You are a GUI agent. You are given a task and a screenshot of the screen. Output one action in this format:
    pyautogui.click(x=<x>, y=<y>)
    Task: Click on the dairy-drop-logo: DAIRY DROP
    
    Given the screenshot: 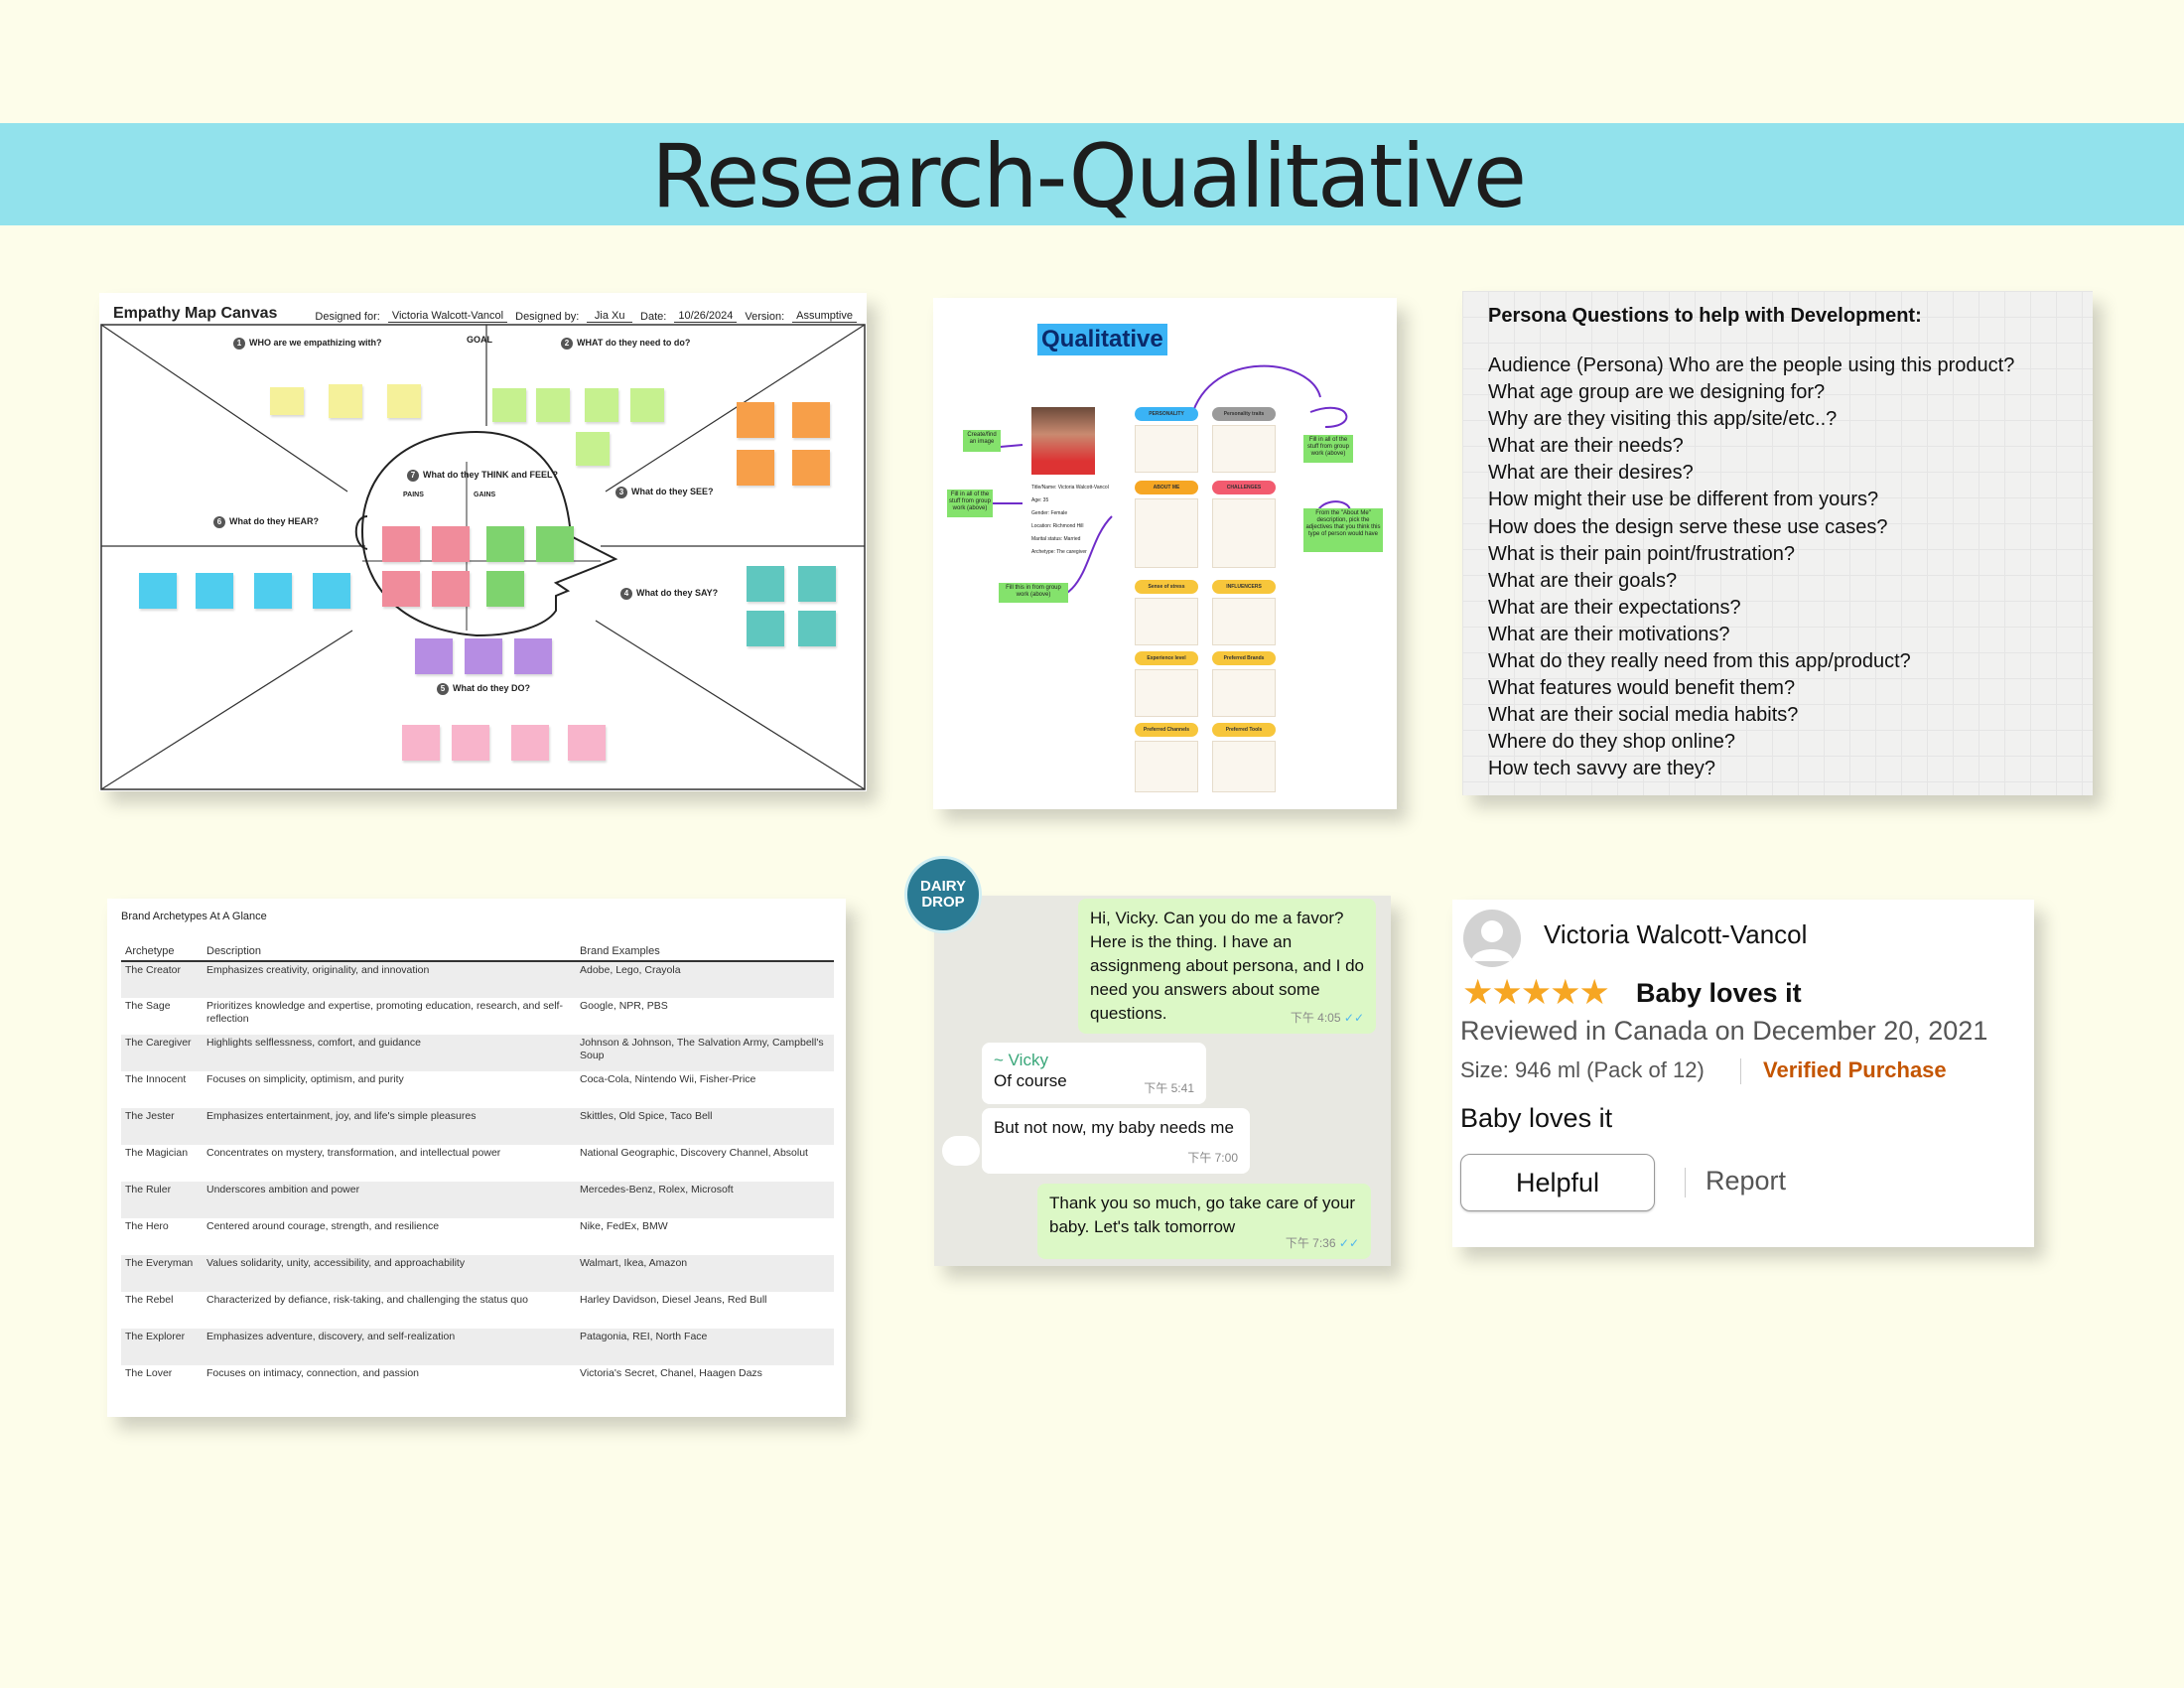 What is the action you would take?
    pyautogui.click(x=943, y=894)
    